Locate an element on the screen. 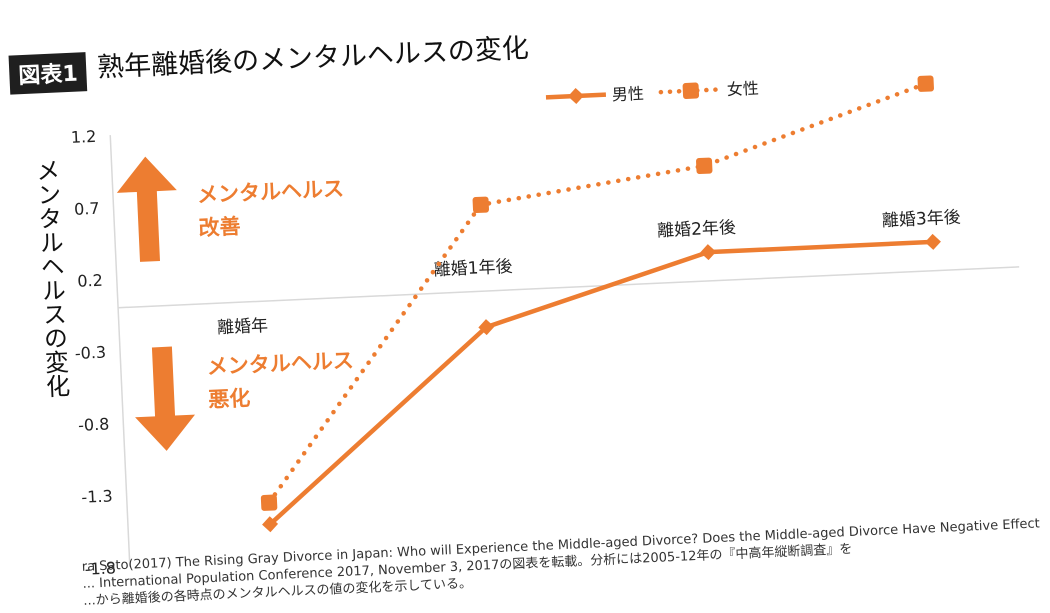 This screenshot has height=613, width=1050. arrow-up-icon is located at coordinates (146, 209).